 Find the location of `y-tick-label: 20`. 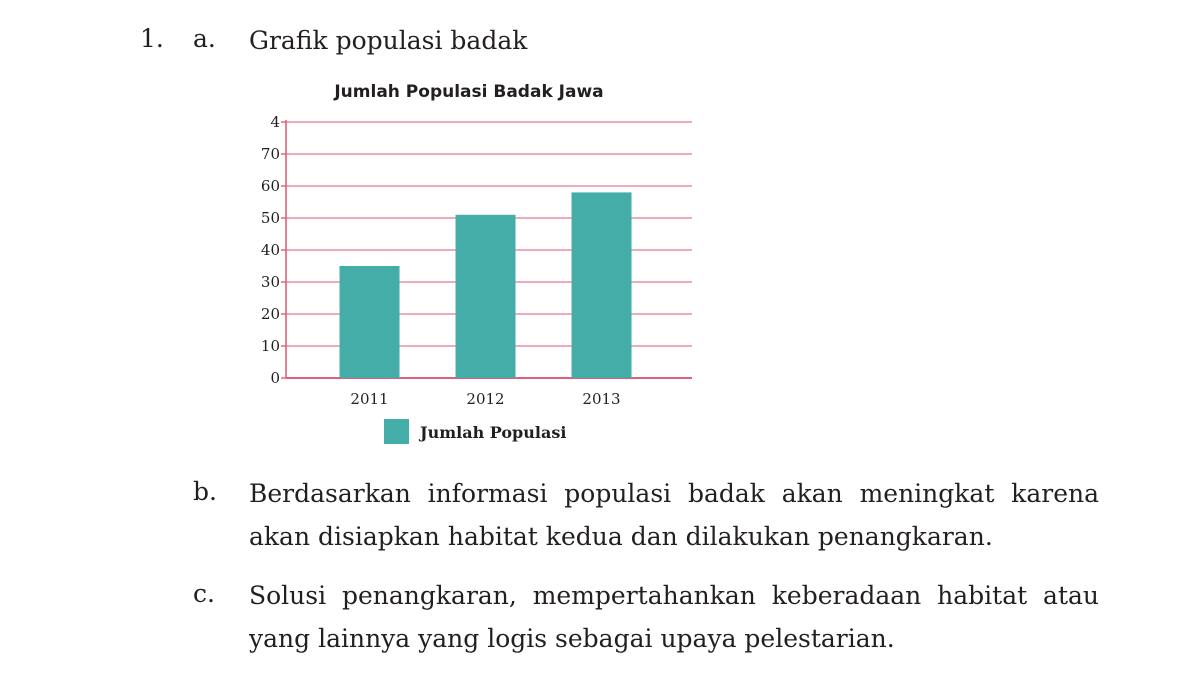

y-tick-label: 20 is located at coordinates (270, 314).